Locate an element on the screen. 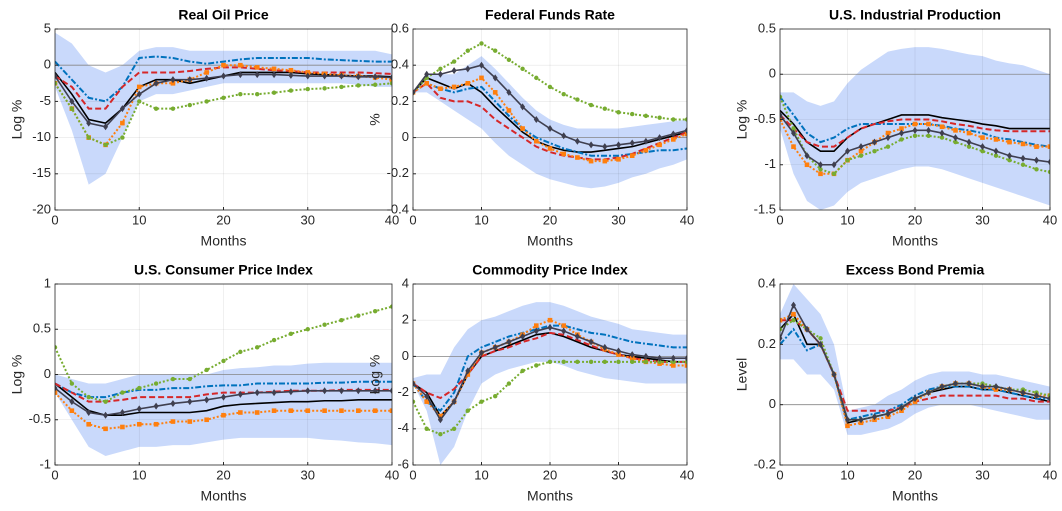 This screenshot has width=1062, height=511. x-axis-label: Months is located at coordinates (550, 241).